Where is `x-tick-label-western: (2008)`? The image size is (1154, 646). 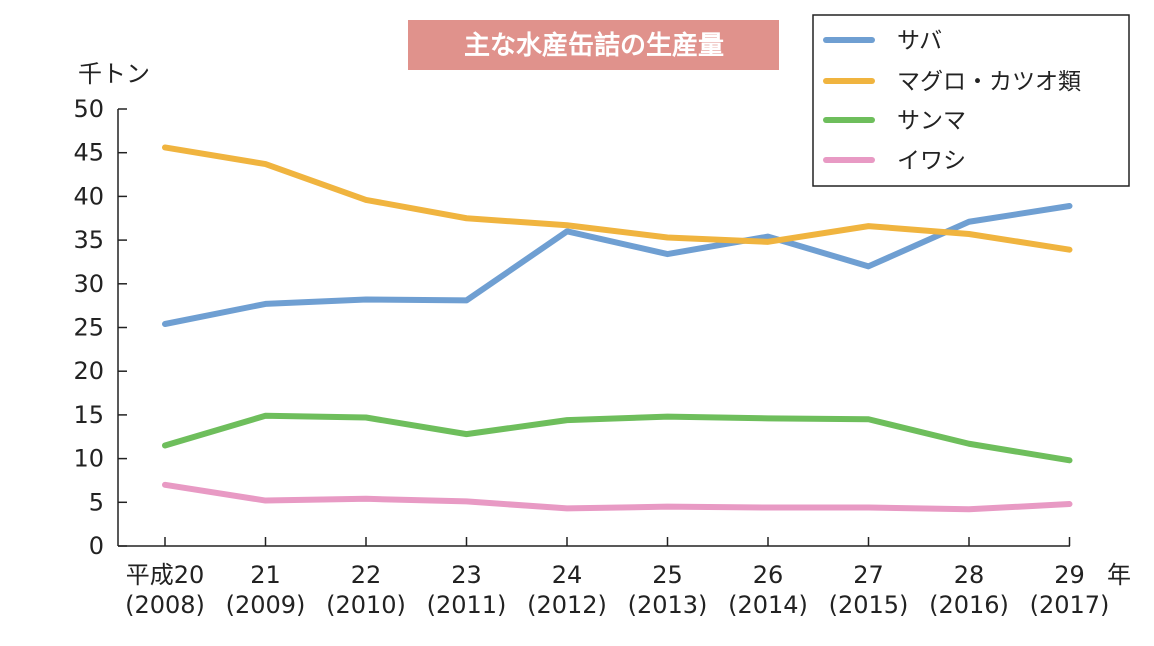 x-tick-label-western: (2008) is located at coordinates (165, 605).